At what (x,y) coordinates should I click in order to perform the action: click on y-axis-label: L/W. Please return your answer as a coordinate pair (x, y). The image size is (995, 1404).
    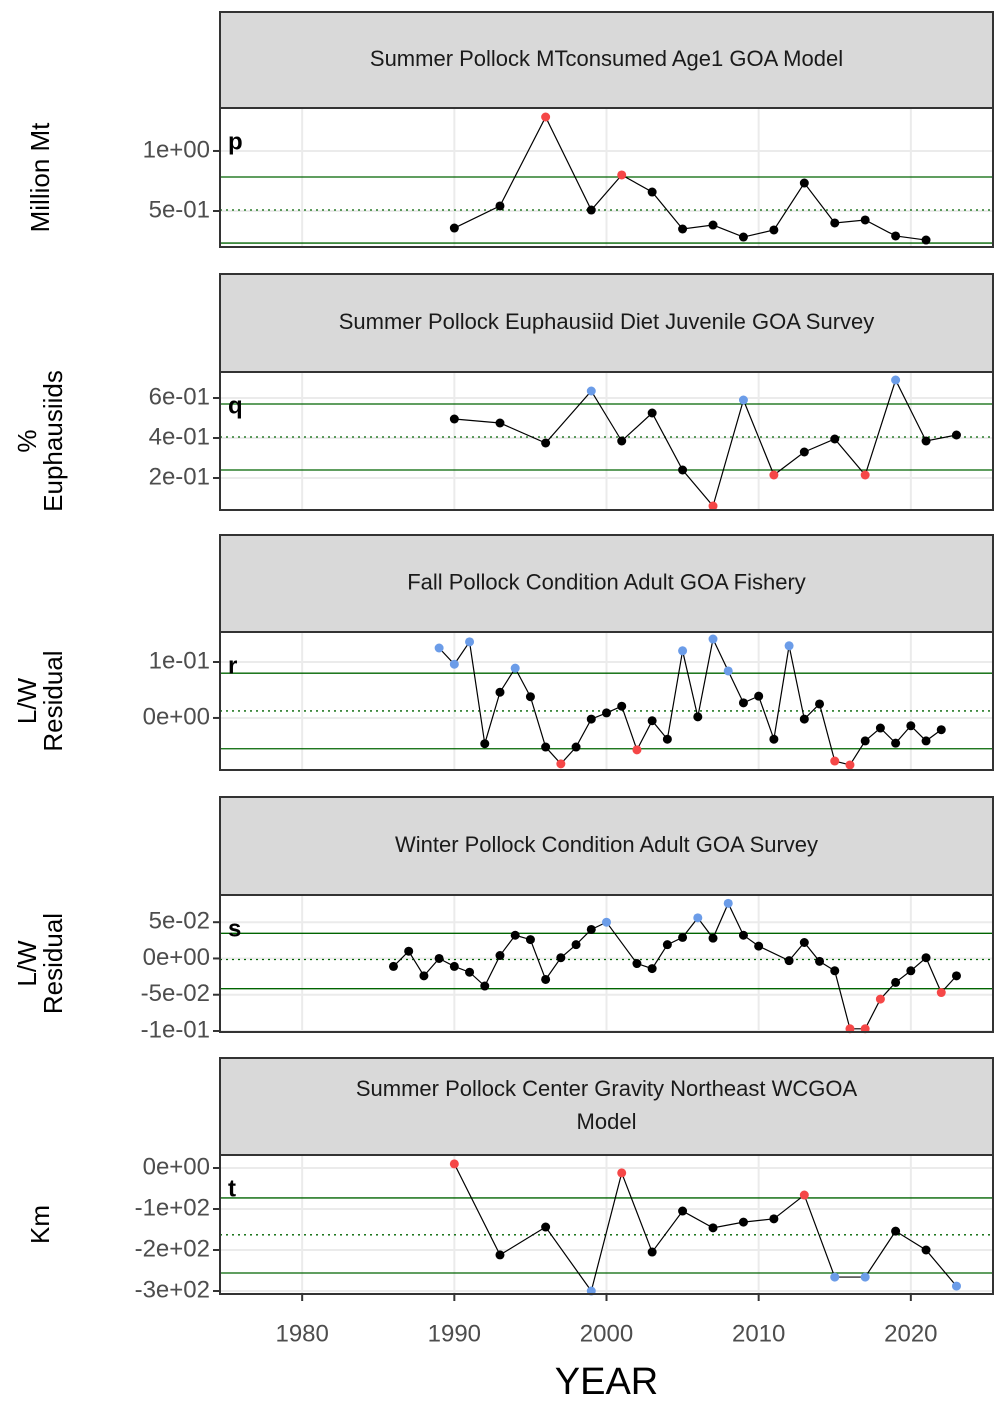
    Looking at the image, I should click on (27, 963).